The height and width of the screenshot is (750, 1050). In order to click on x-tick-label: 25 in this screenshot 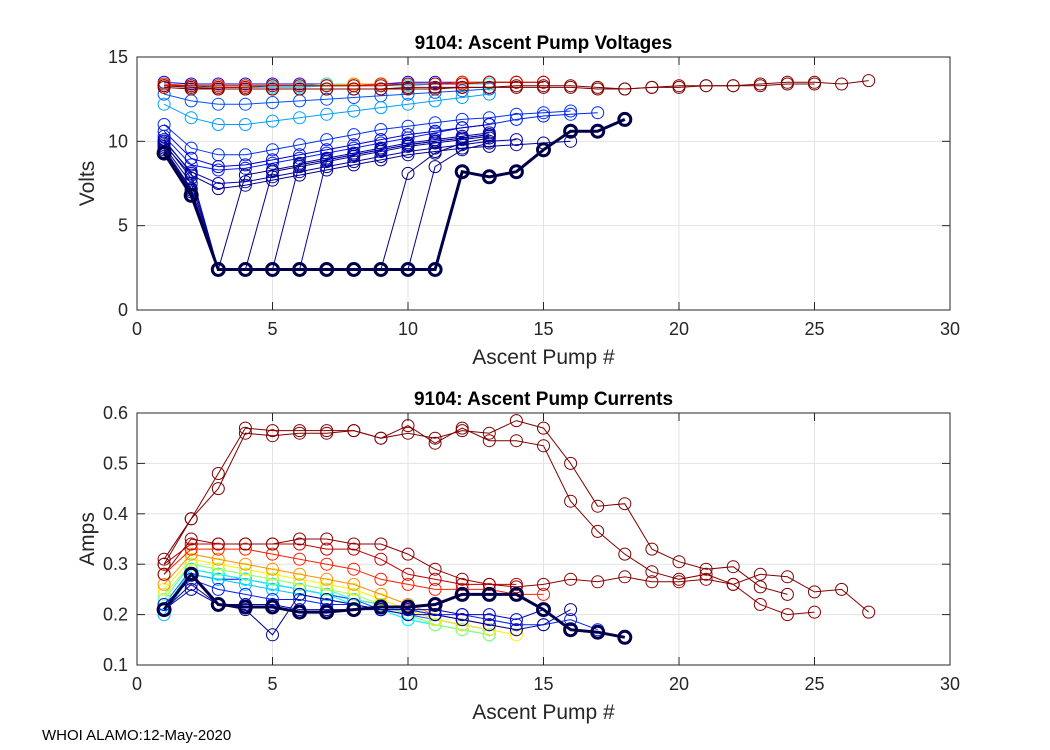, I will do `click(814, 329)`.